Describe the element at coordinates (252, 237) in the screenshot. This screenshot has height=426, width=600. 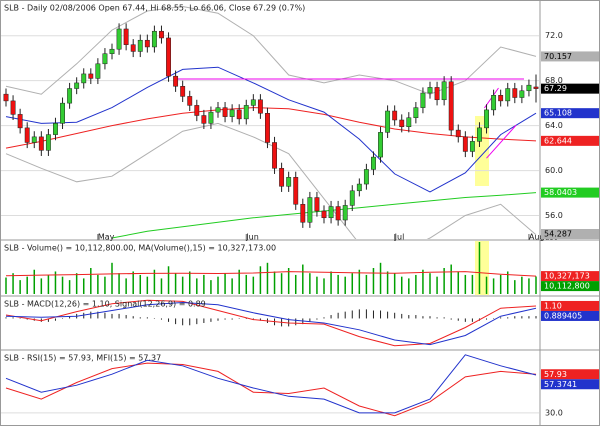
I see `x-tick-label: Jun` at that location.